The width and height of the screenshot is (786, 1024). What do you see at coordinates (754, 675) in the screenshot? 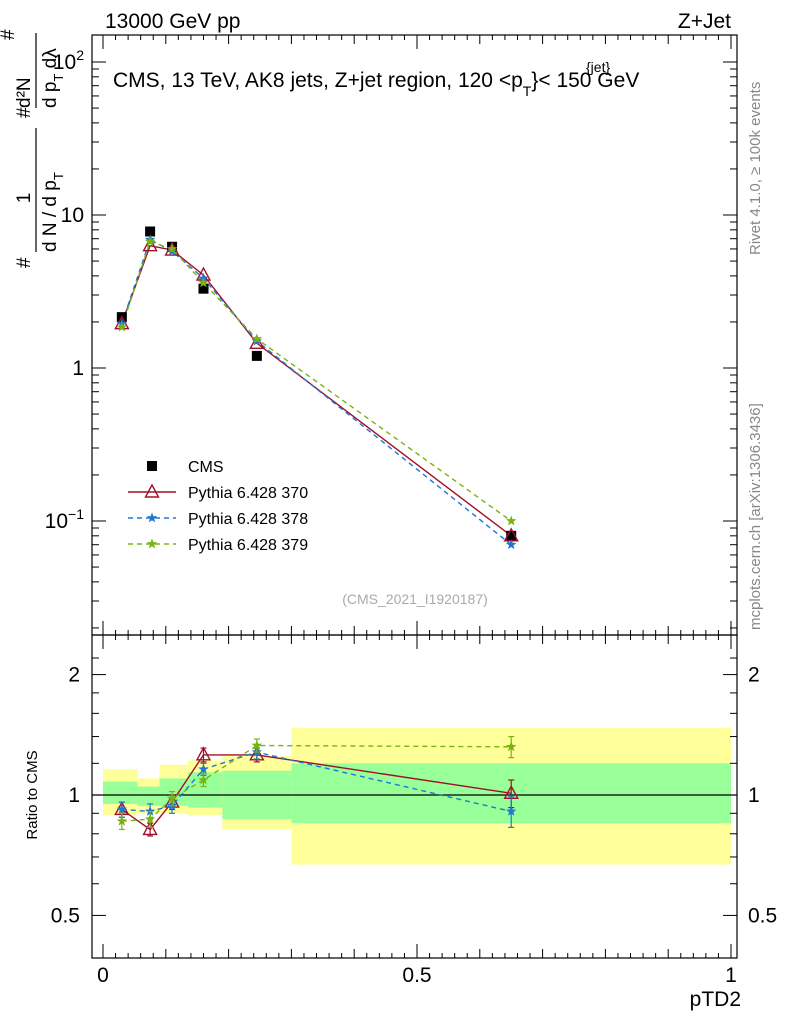
I see `ratio-y-tick-label-right: 2` at bounding box center [754, 675].